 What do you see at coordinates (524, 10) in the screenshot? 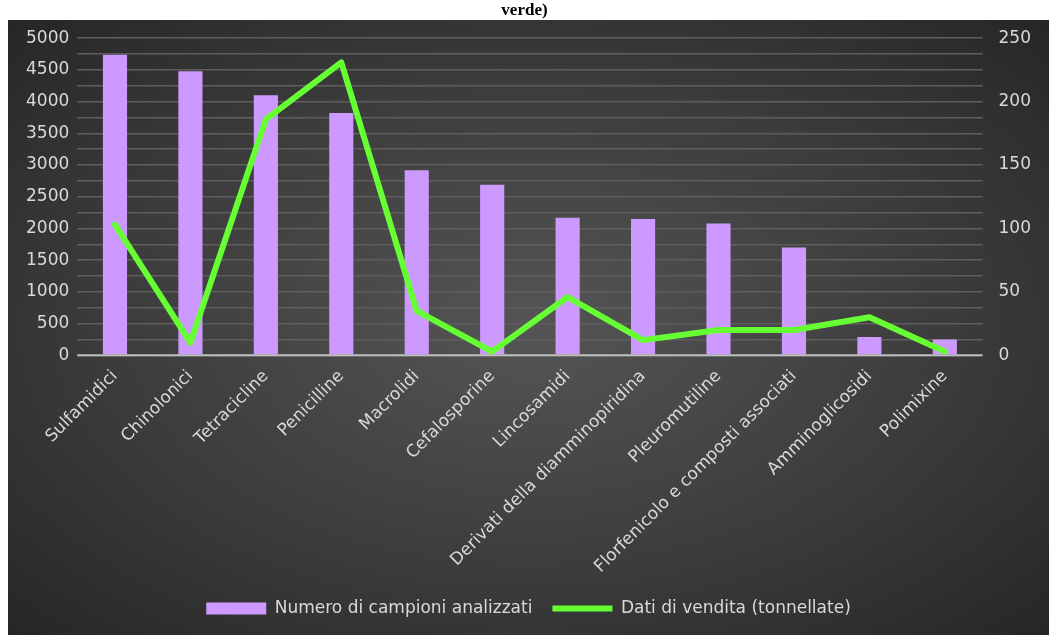
I see `chart-title: verde)` at bounding box center [524, 10].